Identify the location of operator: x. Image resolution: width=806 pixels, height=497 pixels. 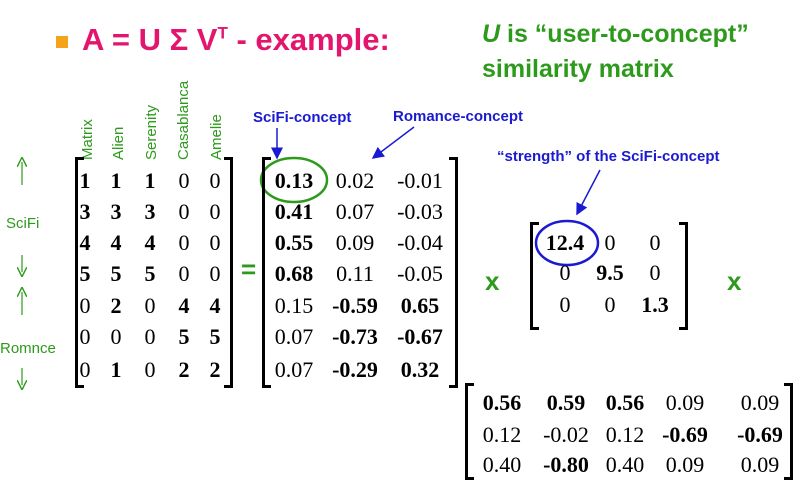
(492, 281).